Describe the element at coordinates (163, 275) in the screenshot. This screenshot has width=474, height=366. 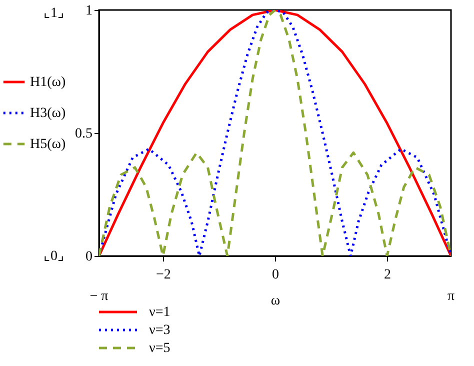
I see `x-tick-label: −2` at that location.